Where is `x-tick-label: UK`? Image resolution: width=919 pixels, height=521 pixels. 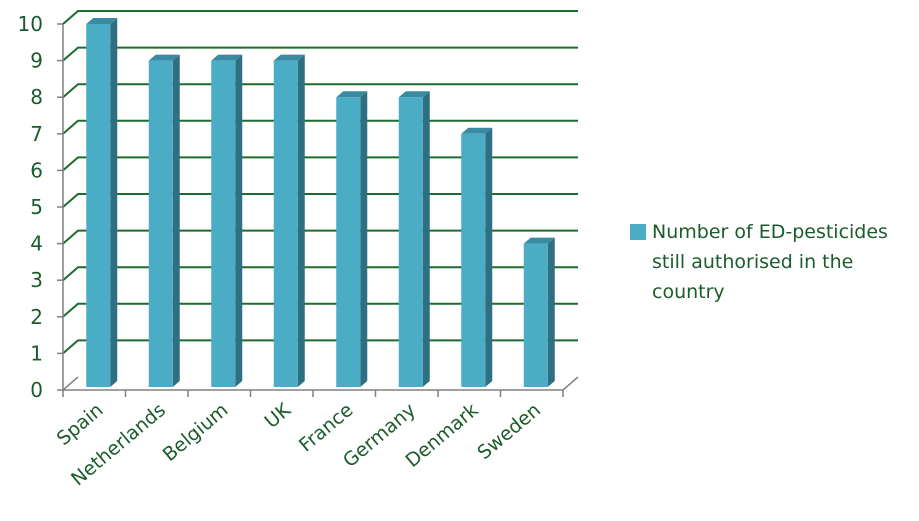
x-tick-label: UK is located at coordinates (278, 416).